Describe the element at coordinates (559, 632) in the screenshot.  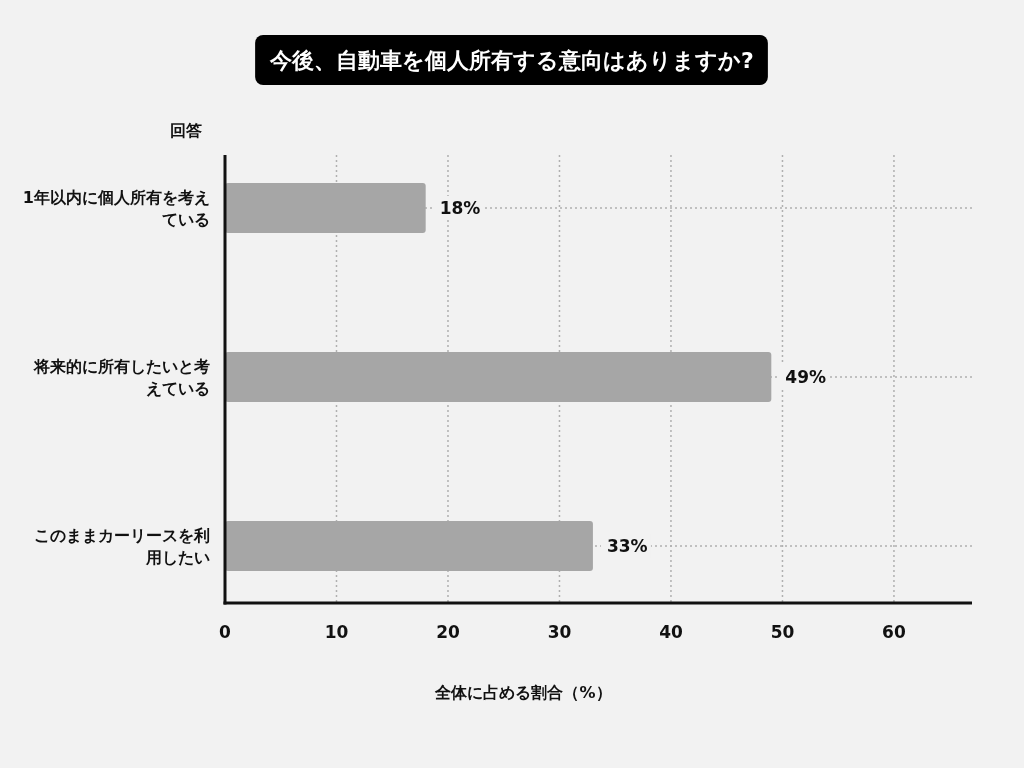
I see `x-tick-label: 30` at that location.